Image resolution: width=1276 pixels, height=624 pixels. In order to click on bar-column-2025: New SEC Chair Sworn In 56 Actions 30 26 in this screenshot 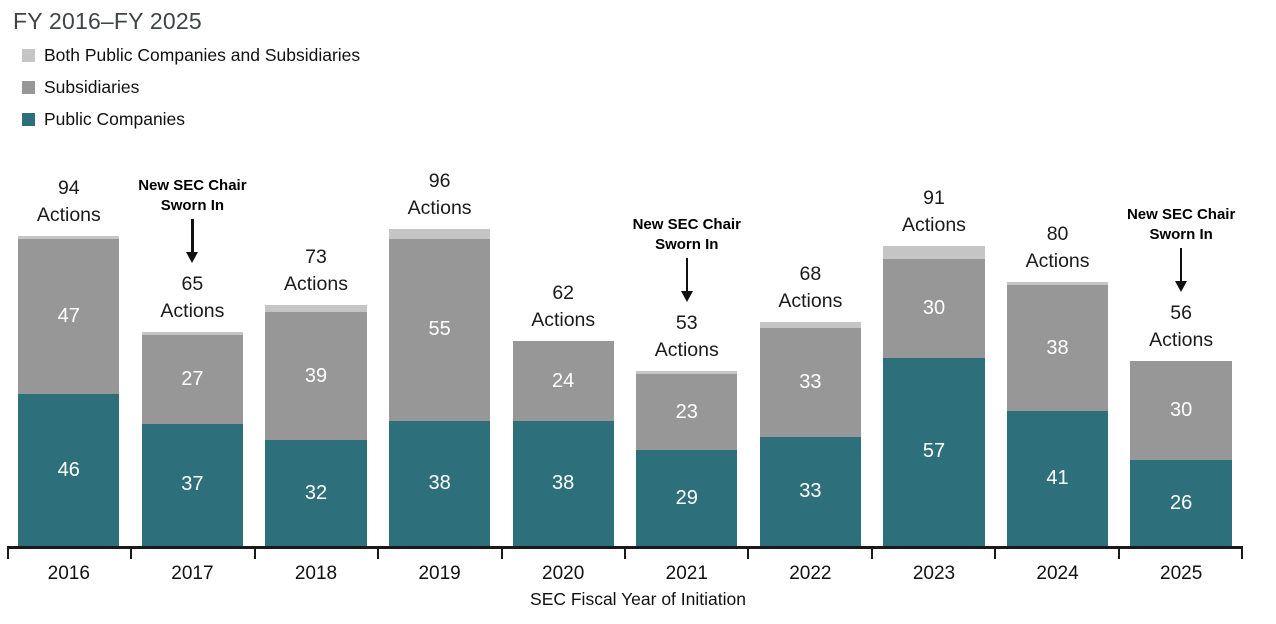, I will do `click(1181, 375)`.